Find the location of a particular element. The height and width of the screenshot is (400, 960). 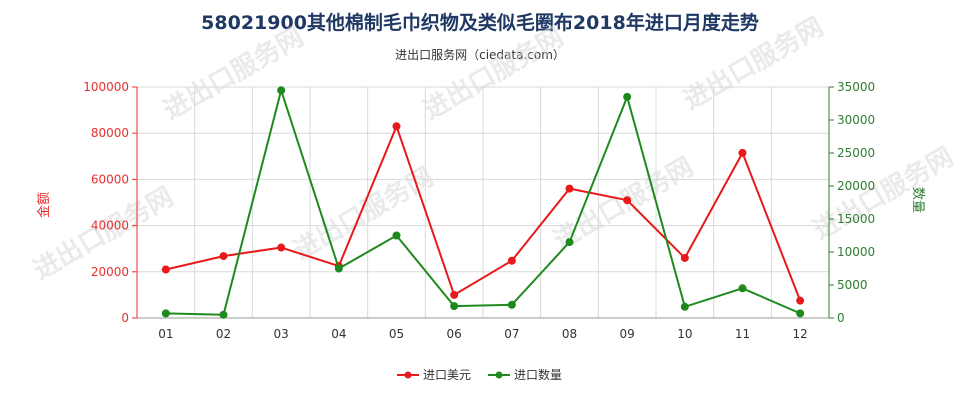

x-tick-label: 12 is located at coordinates (800, 334).